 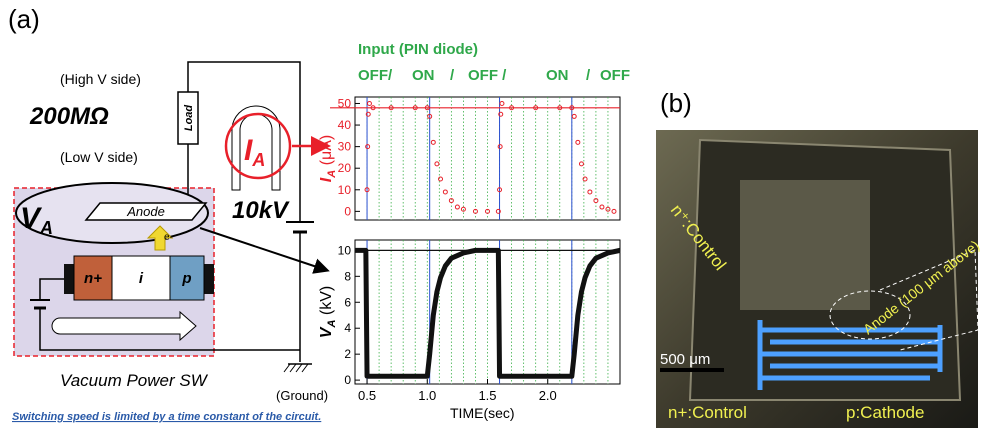 I want to click on x-tick-label: 1.0, so click(x=427, y=395).